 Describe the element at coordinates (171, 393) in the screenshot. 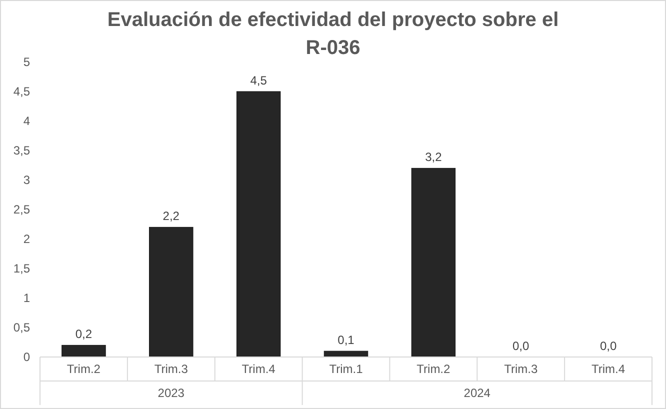

I see `text: 2023` at that location.